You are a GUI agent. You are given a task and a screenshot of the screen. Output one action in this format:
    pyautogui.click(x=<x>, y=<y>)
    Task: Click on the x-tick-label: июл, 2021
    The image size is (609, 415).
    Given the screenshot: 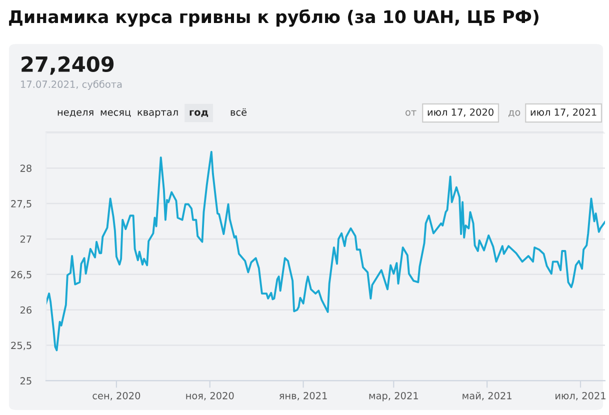 What is the action you would take?
    pyautogui.click(x=581, y=396)
    